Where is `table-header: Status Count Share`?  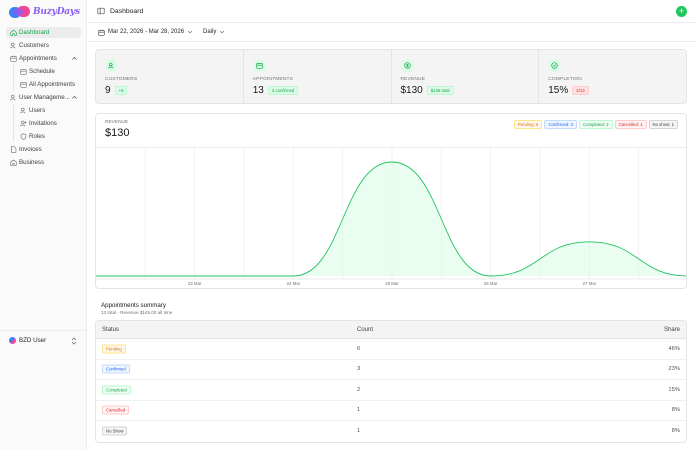
table-header: Status Count Share is located at coordinates (391, 330).